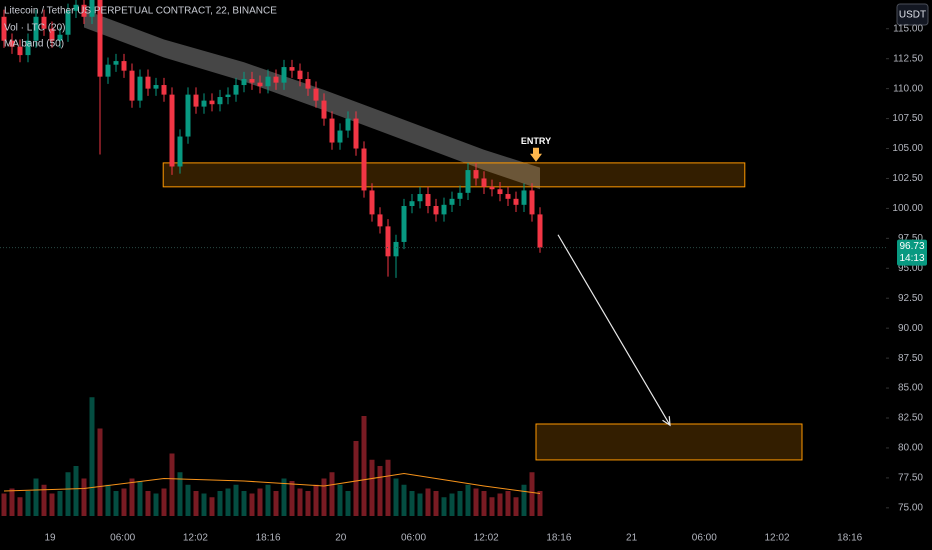  What do you see at coordinates (910, 388) in the screenshot?
I see `y-tick-label: 85.00` at bounding box center [910, 388].